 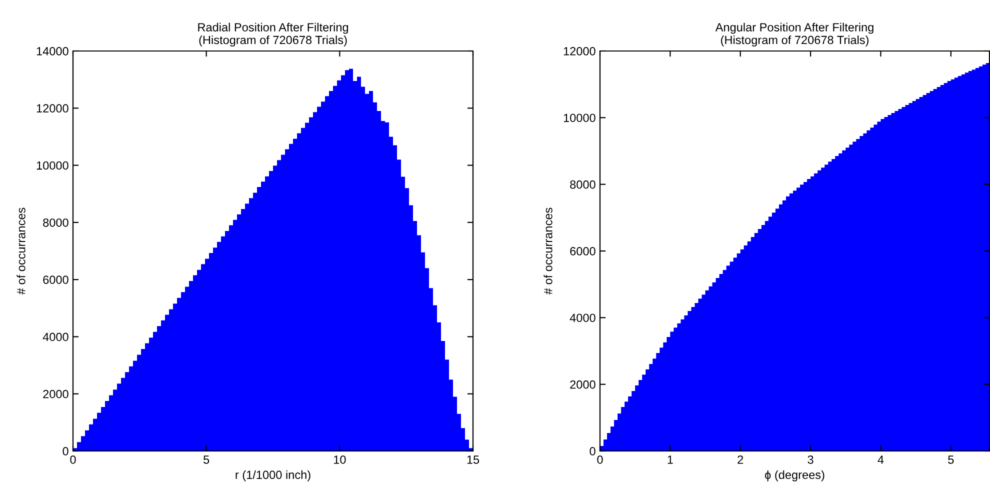 I want to click on x-axis-title: r (1/1000 inch), so click(x=273, y=476).